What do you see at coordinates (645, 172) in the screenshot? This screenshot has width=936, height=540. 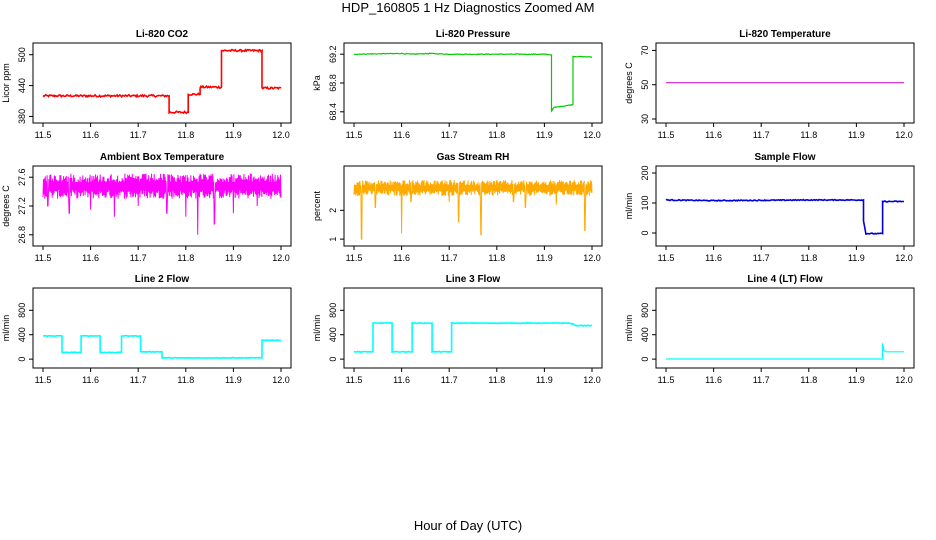 I see `y-tick-label: 200` at bounding box center [645, 172].